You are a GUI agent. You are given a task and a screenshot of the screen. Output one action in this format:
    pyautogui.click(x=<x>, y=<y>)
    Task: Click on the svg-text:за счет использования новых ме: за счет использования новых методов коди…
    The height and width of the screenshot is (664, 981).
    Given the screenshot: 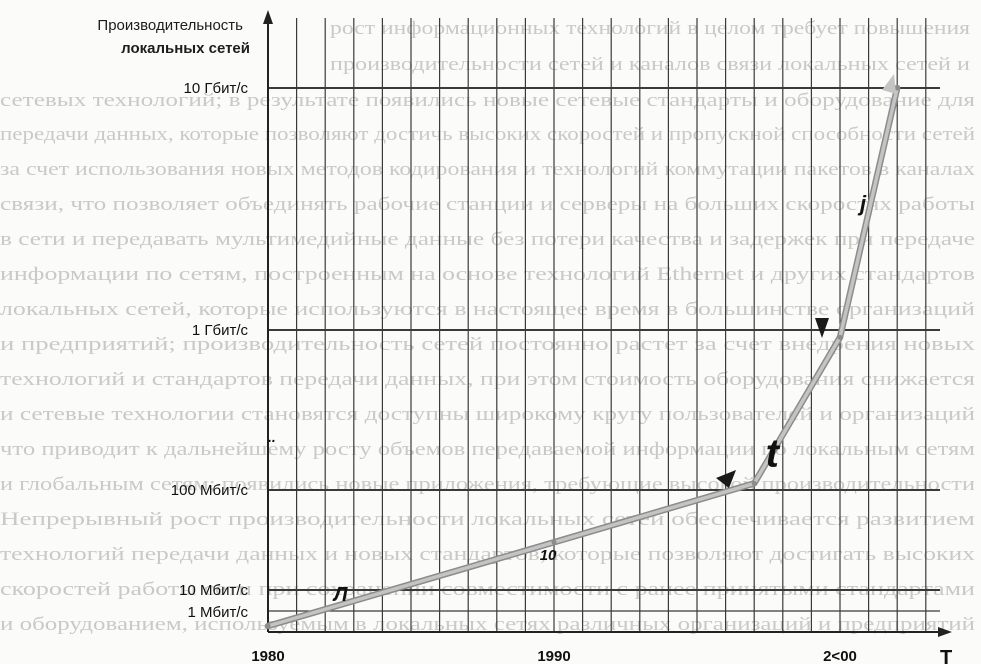 What is the action you would take?
    pyautogui.click(x=488, y=169)
    